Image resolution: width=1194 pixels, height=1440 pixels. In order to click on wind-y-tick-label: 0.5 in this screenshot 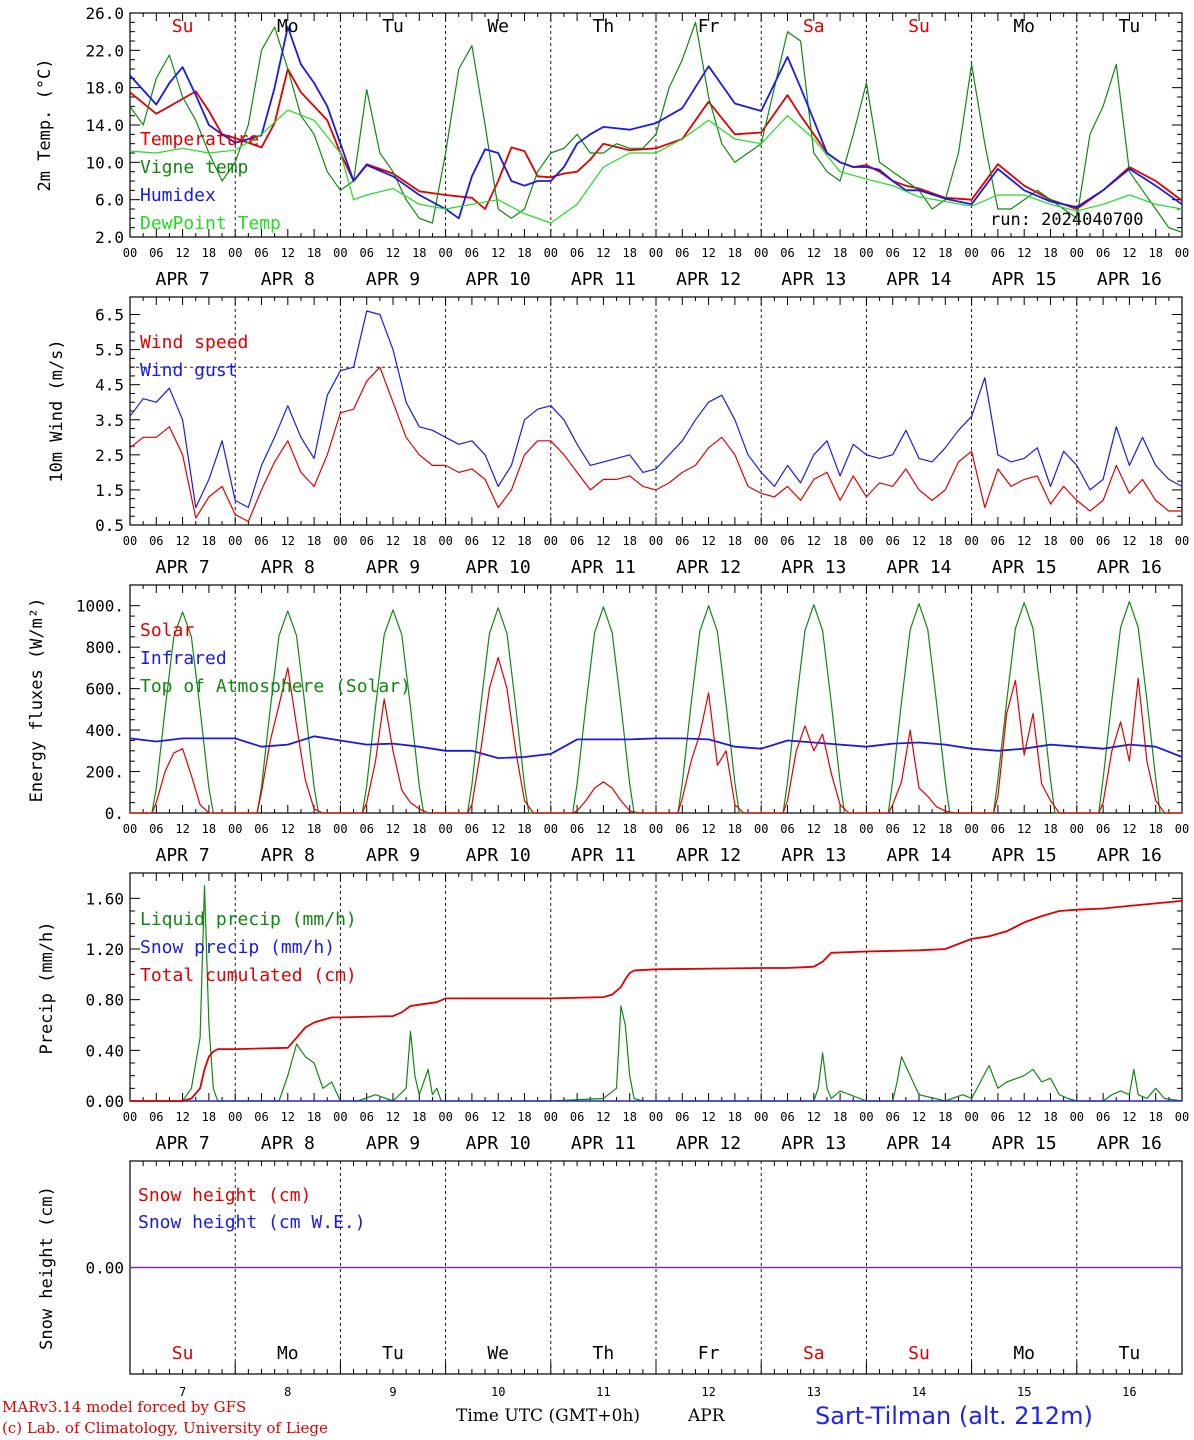, I will do `click(109, 525)`.